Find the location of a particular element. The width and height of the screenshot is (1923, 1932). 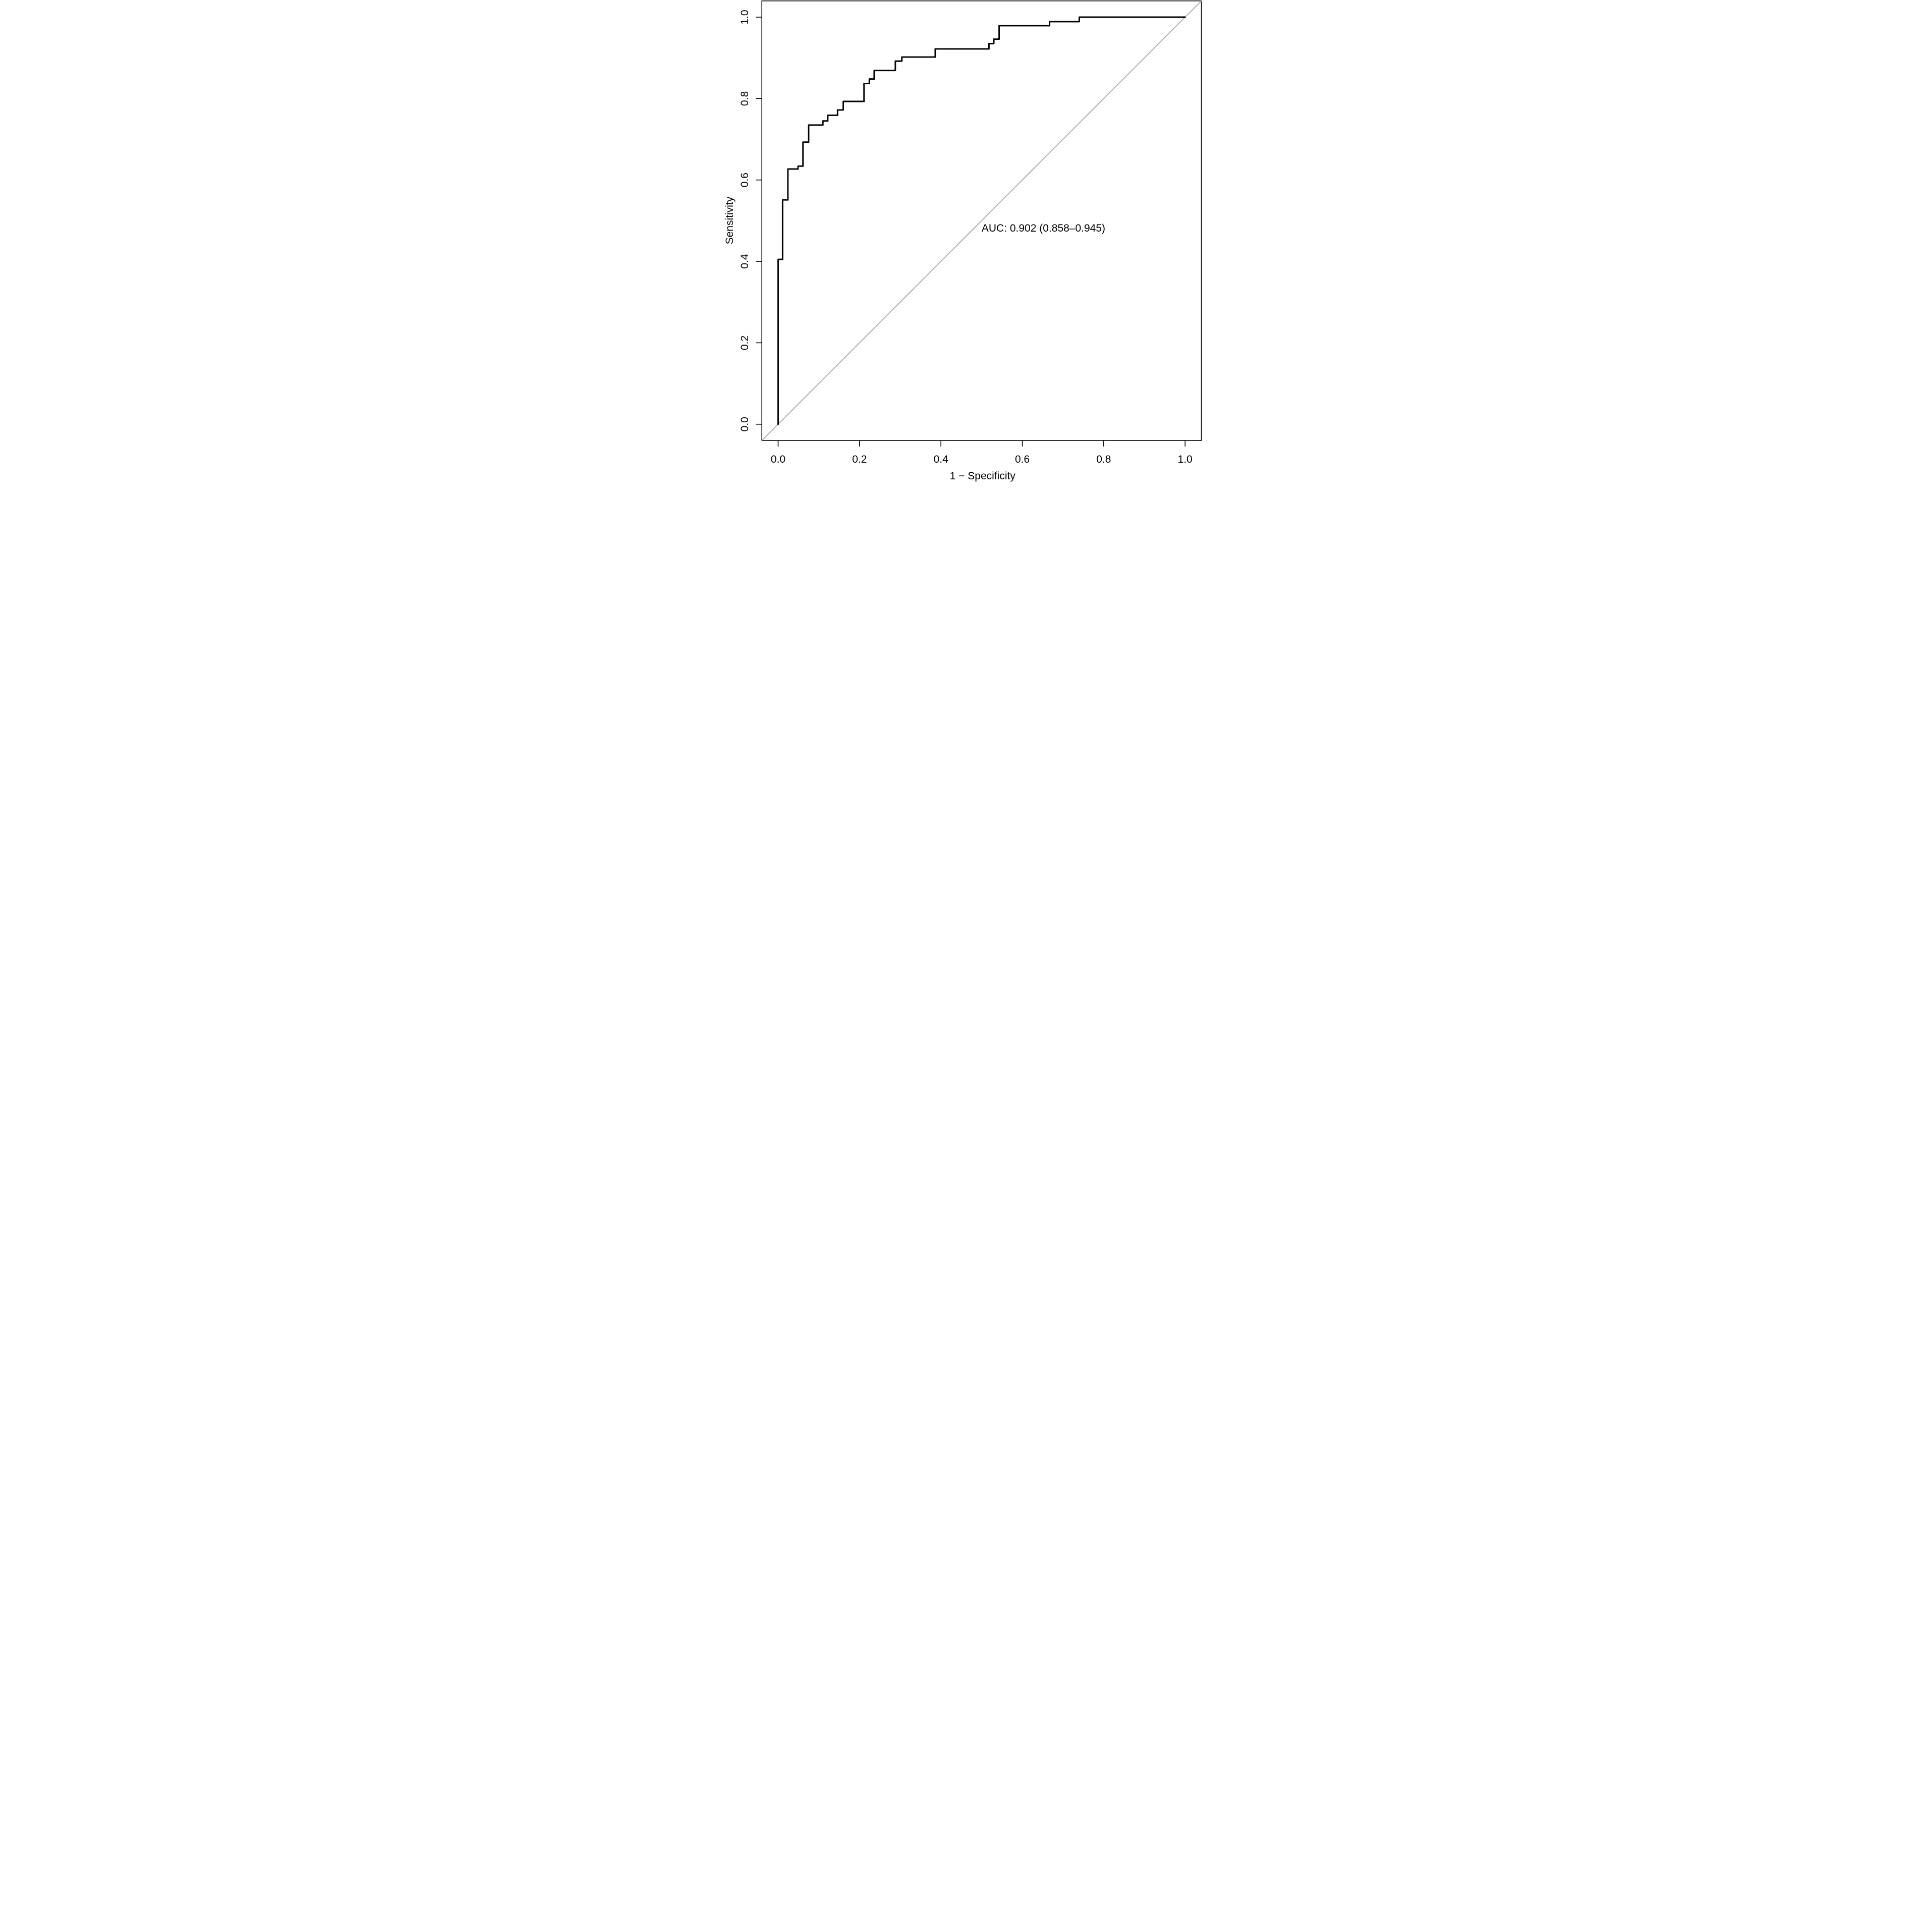

y-tick-label: 1.0 is located at coordinates (745, 17).